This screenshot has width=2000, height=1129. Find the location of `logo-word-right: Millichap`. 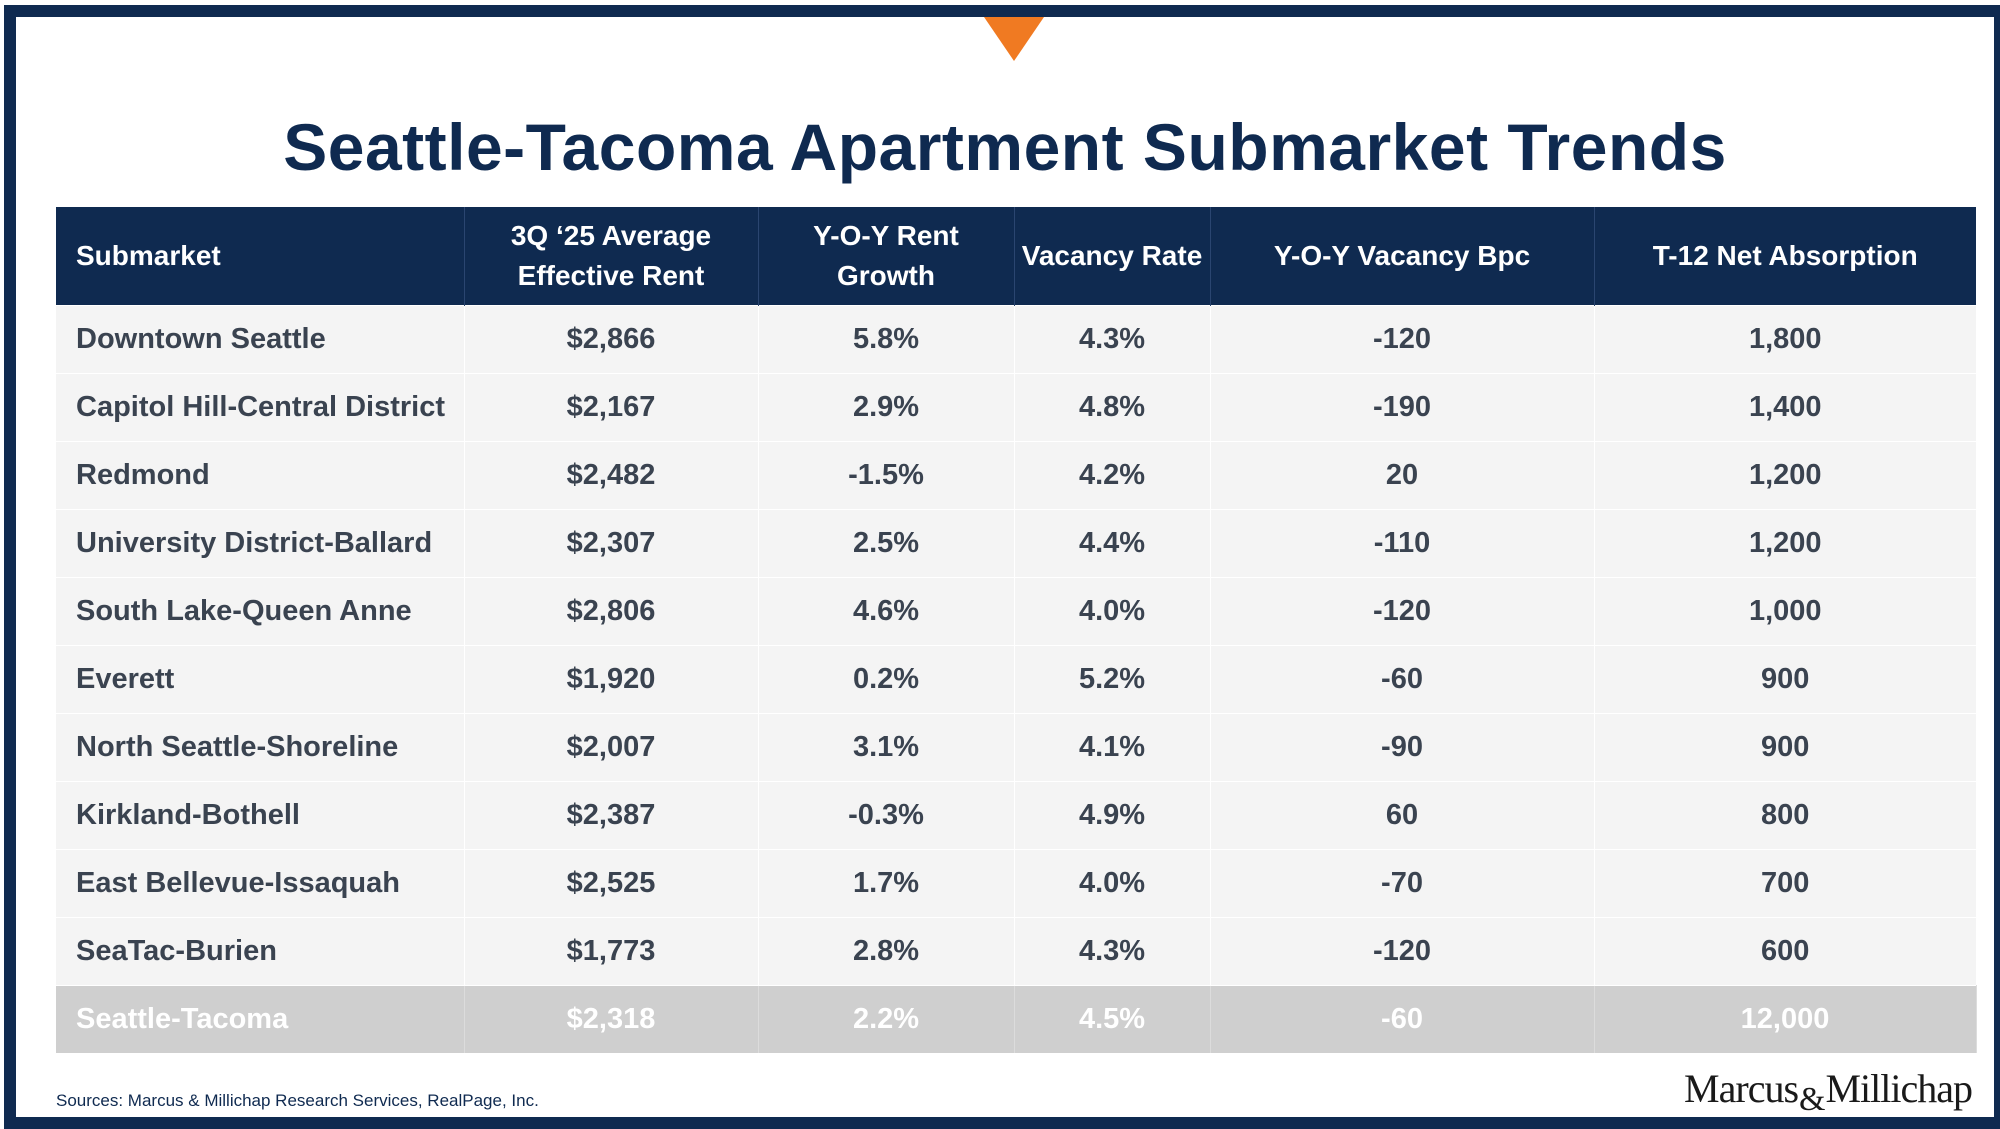

logo-word-right: Millichap is located at coordinates (1899, 1088).